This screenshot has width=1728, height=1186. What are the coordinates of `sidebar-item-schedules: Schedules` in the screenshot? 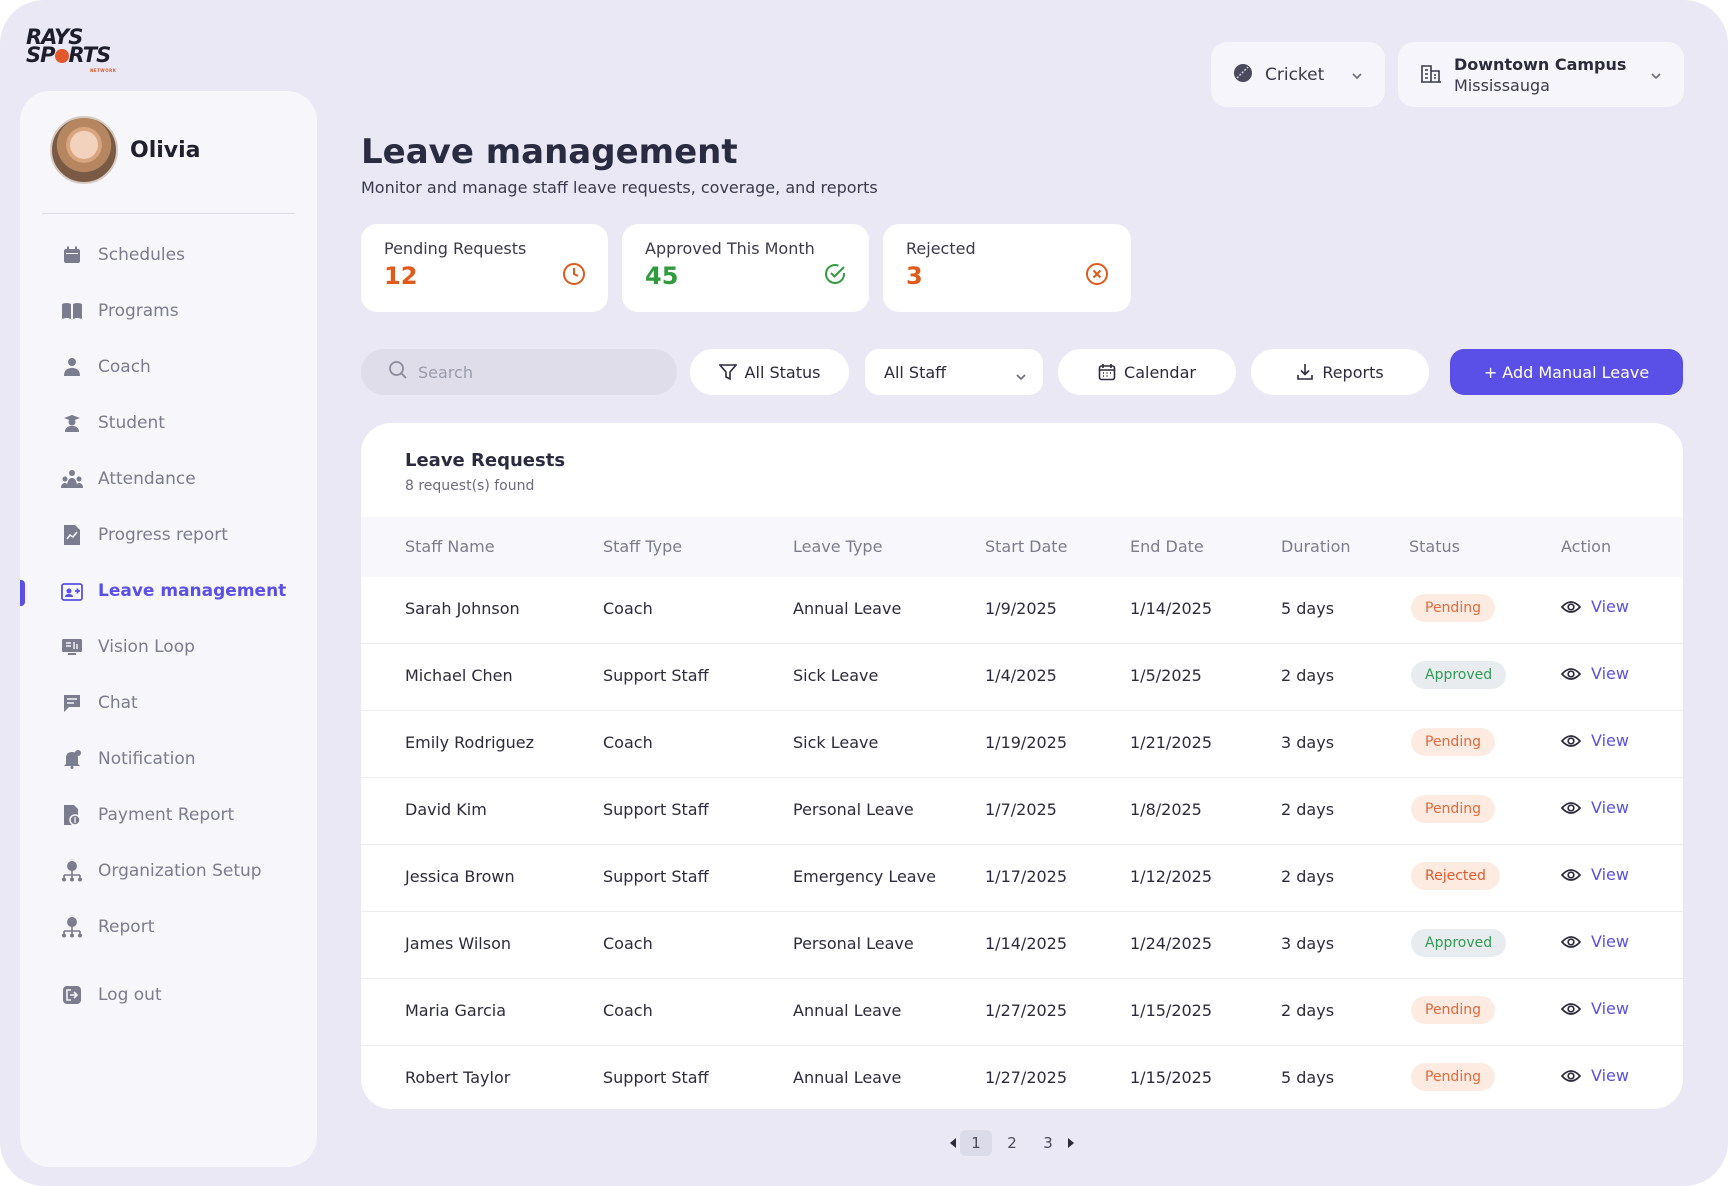 It's located at (122, 255).